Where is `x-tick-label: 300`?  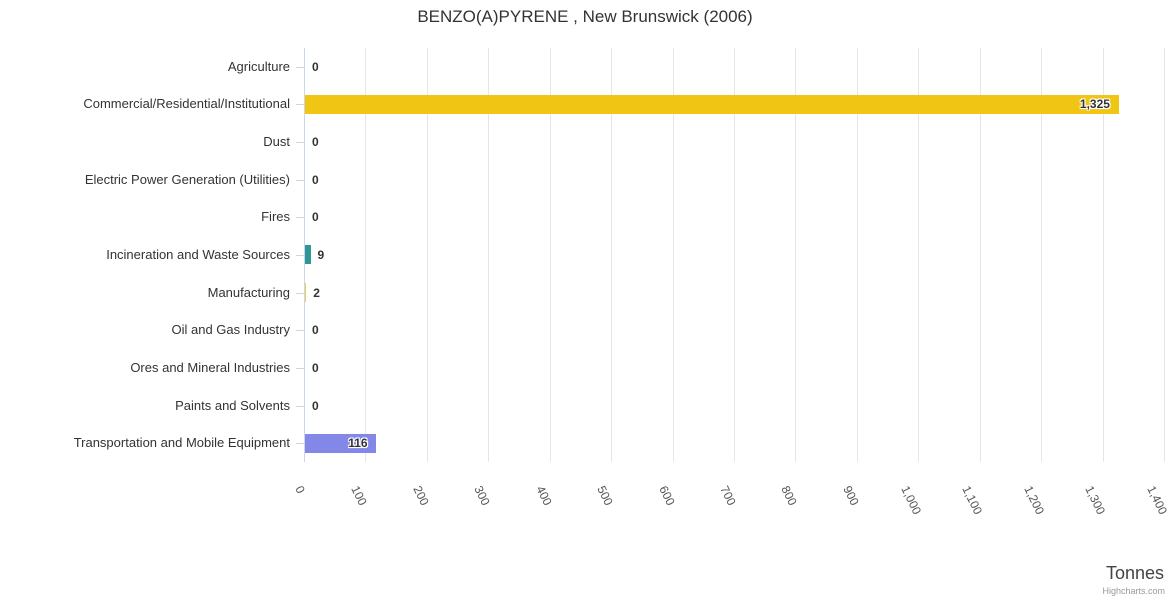
x-tick-label: 300 is located at coordinates (482, 495).